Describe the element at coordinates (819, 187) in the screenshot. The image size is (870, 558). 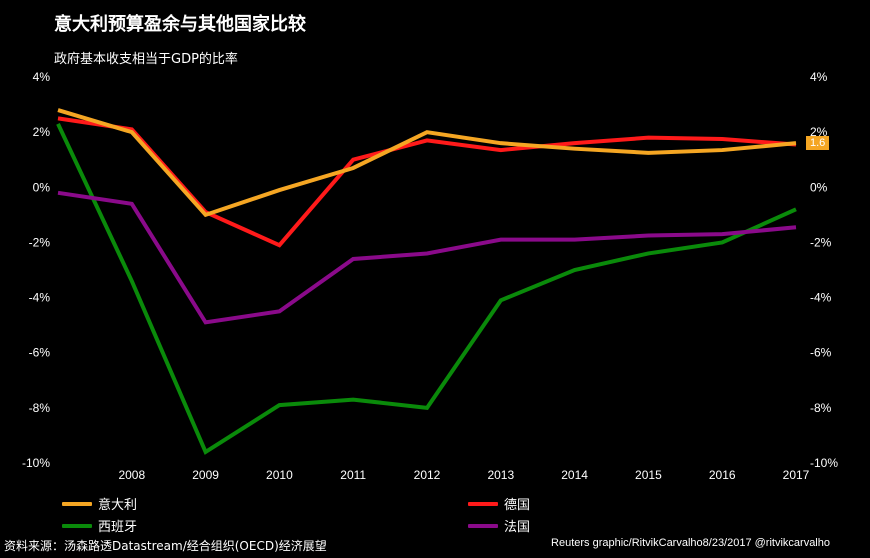
I see `y-tick-label-right: 0%` at that location.